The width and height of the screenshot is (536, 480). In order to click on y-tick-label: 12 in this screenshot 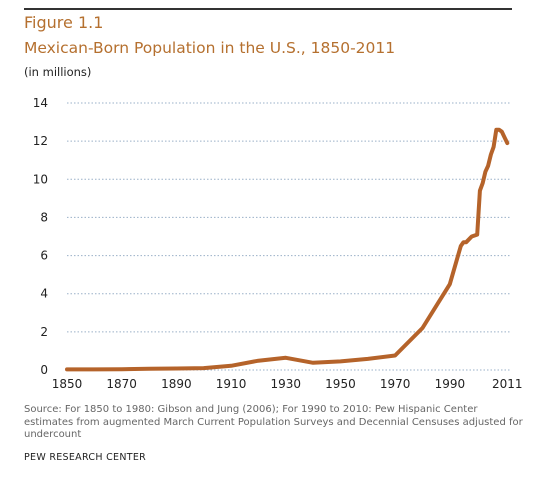, I will do `click(40, 141)`.